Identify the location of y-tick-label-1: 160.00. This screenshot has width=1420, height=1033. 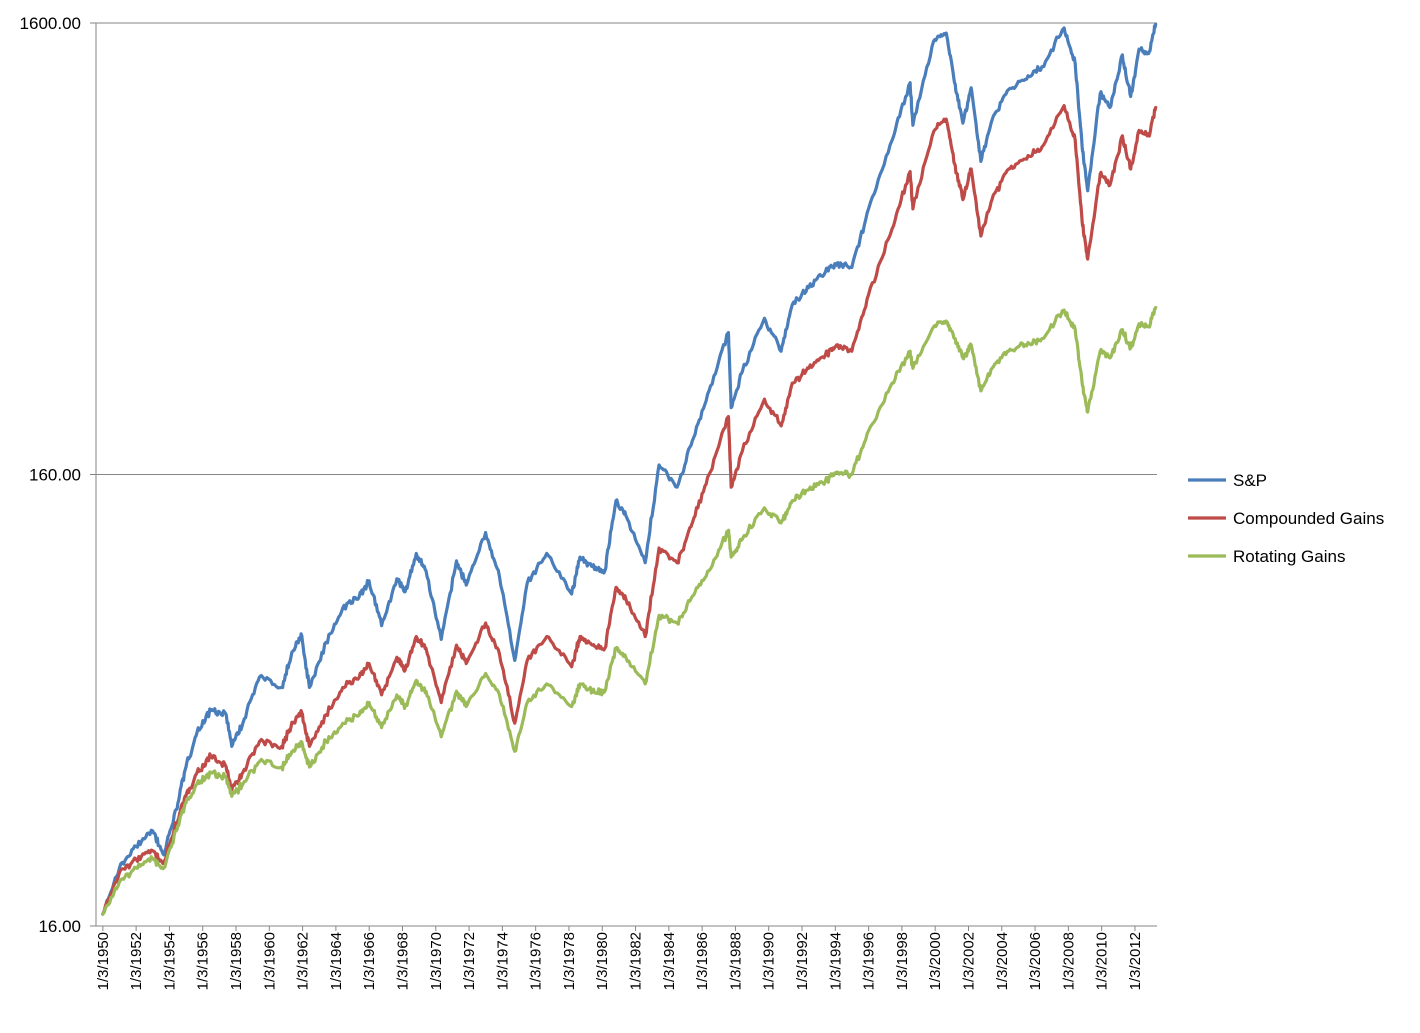
(55, 475).